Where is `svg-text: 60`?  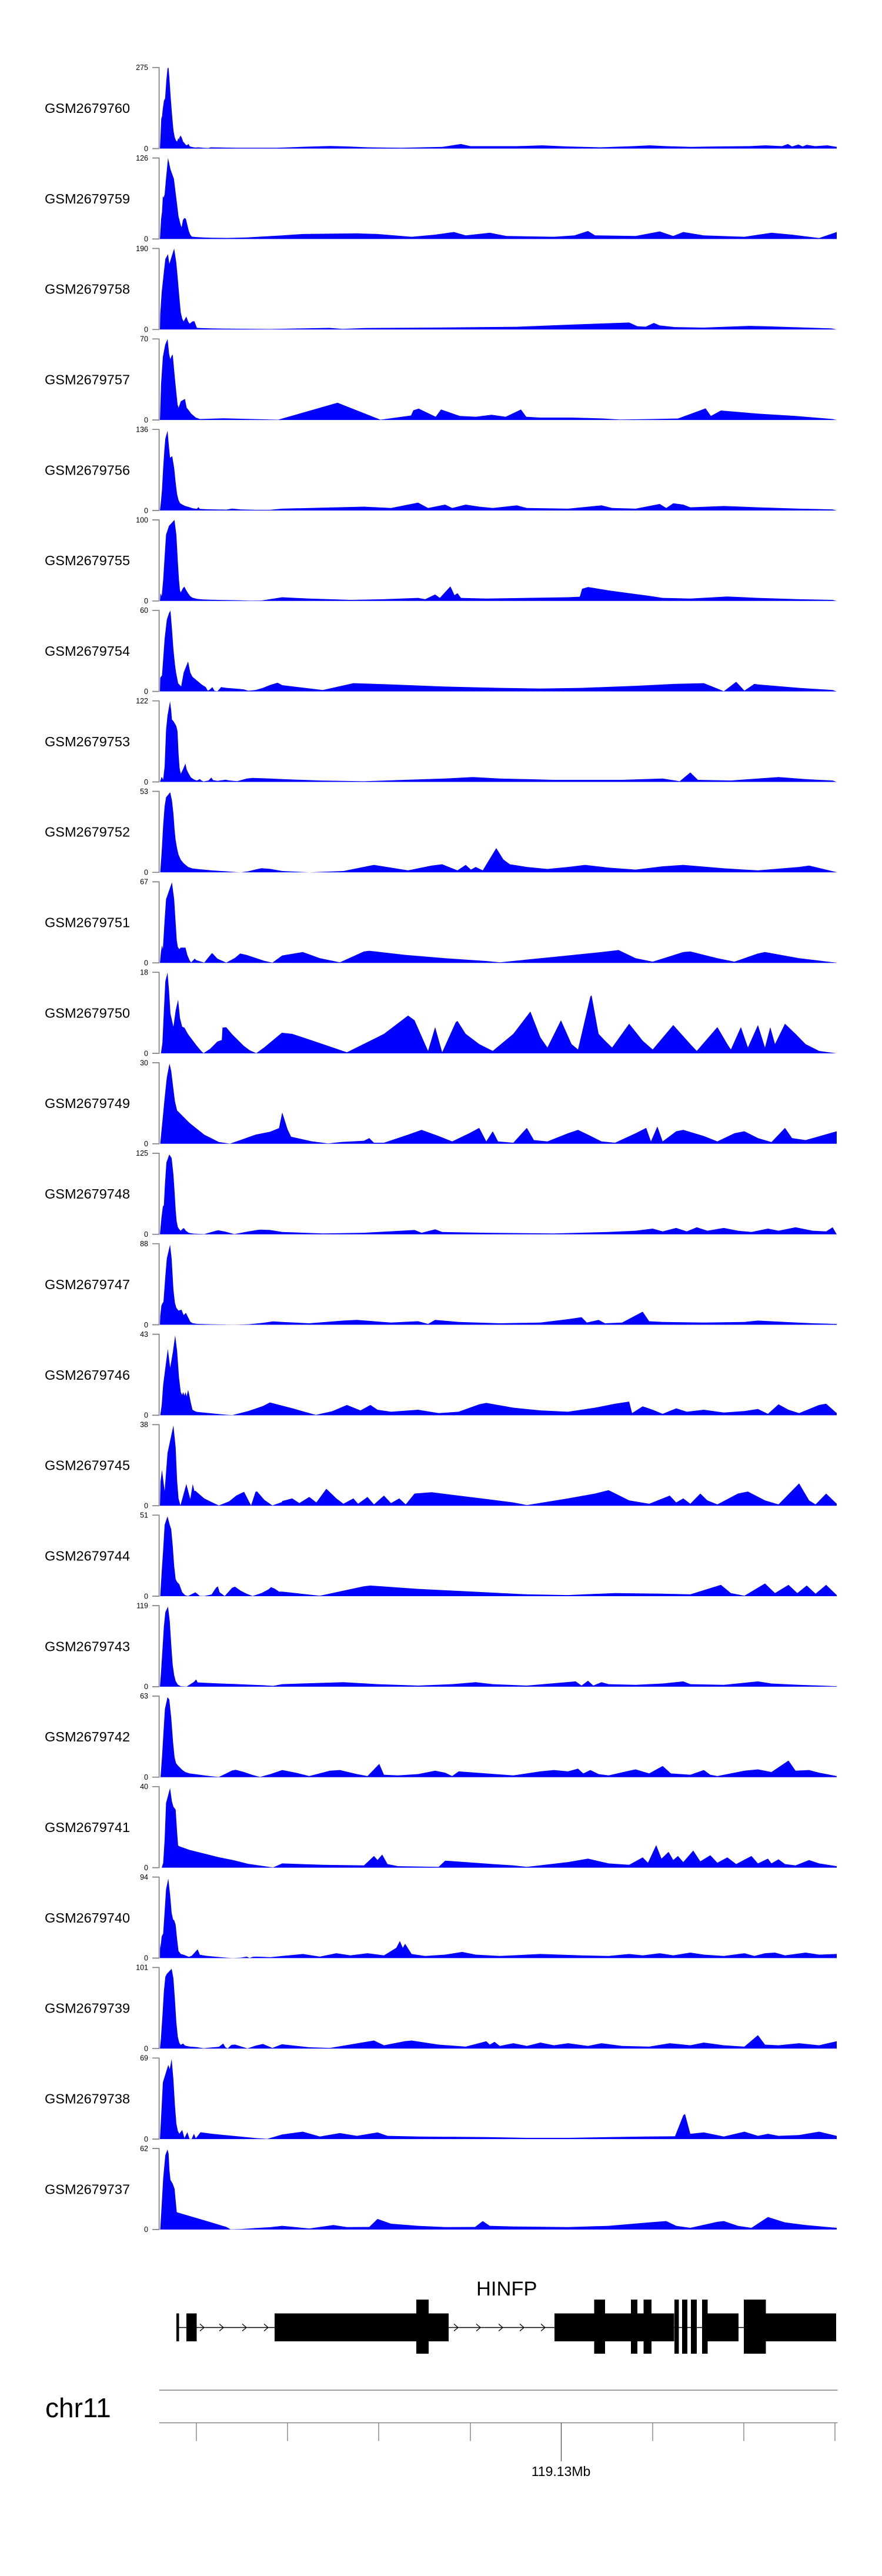 svg-text: 60 is located at coordinates (144, 610).